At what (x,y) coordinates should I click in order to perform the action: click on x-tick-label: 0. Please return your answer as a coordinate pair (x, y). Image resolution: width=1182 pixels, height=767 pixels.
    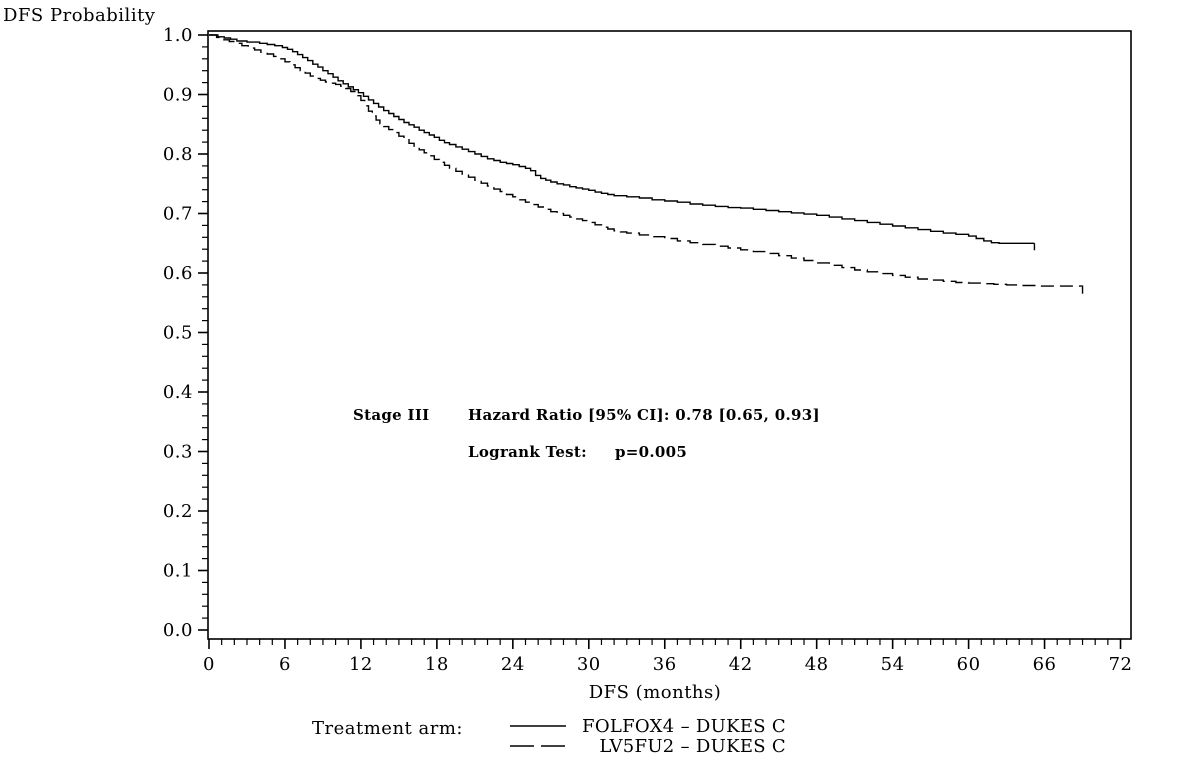
    Looking at the image, I should click on (209, 664).